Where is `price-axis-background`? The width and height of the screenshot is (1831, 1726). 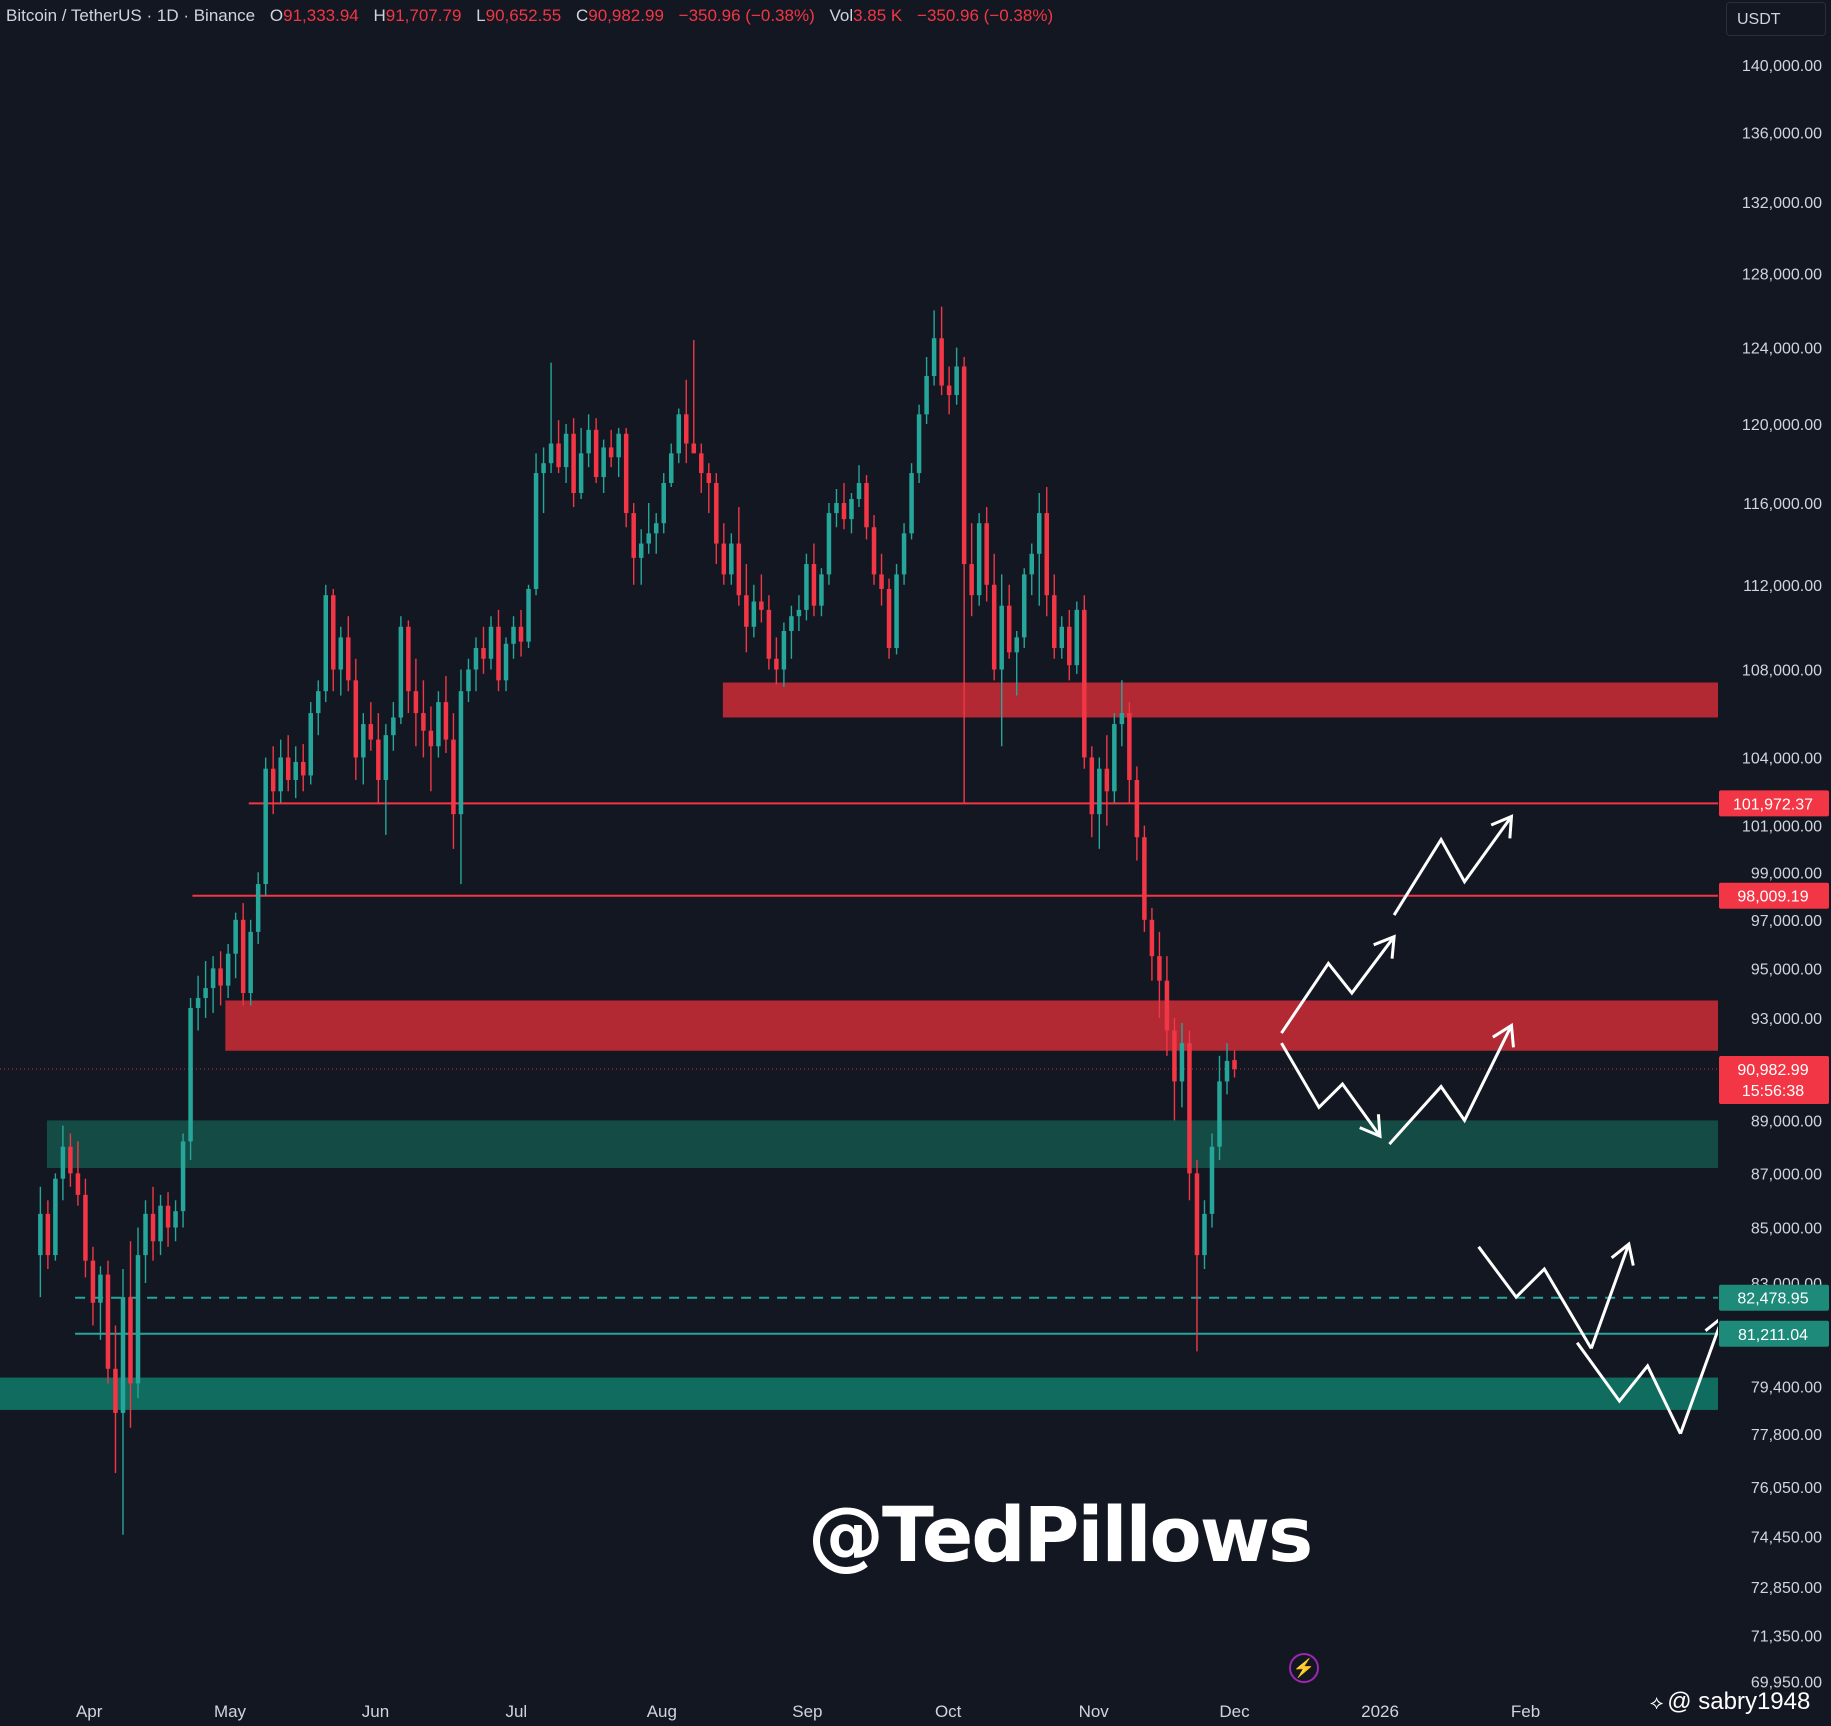 price-axis-background is located at coordinates (1774, 863).